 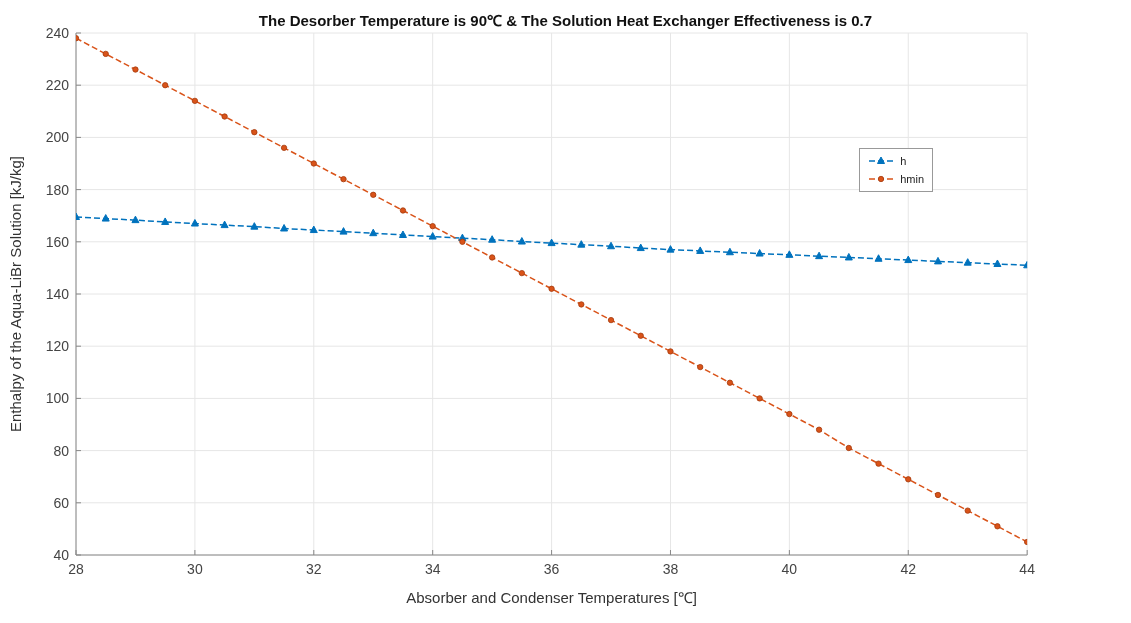 I want to click on y-tick-label: 160, so click(x=57, y=241).